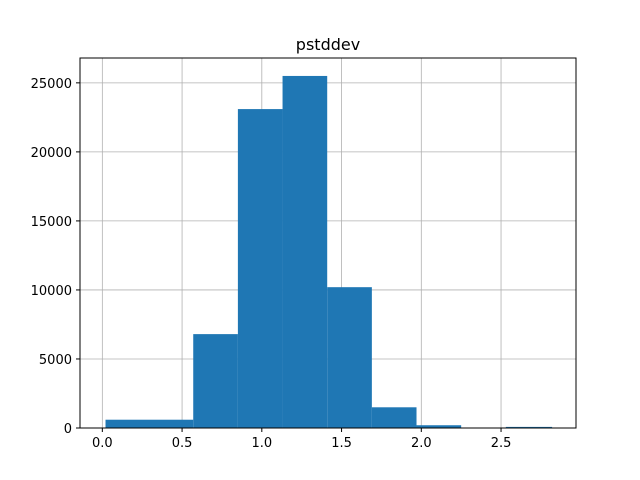  I want to click on x-tick-label: 2.0, so click(421, 443).